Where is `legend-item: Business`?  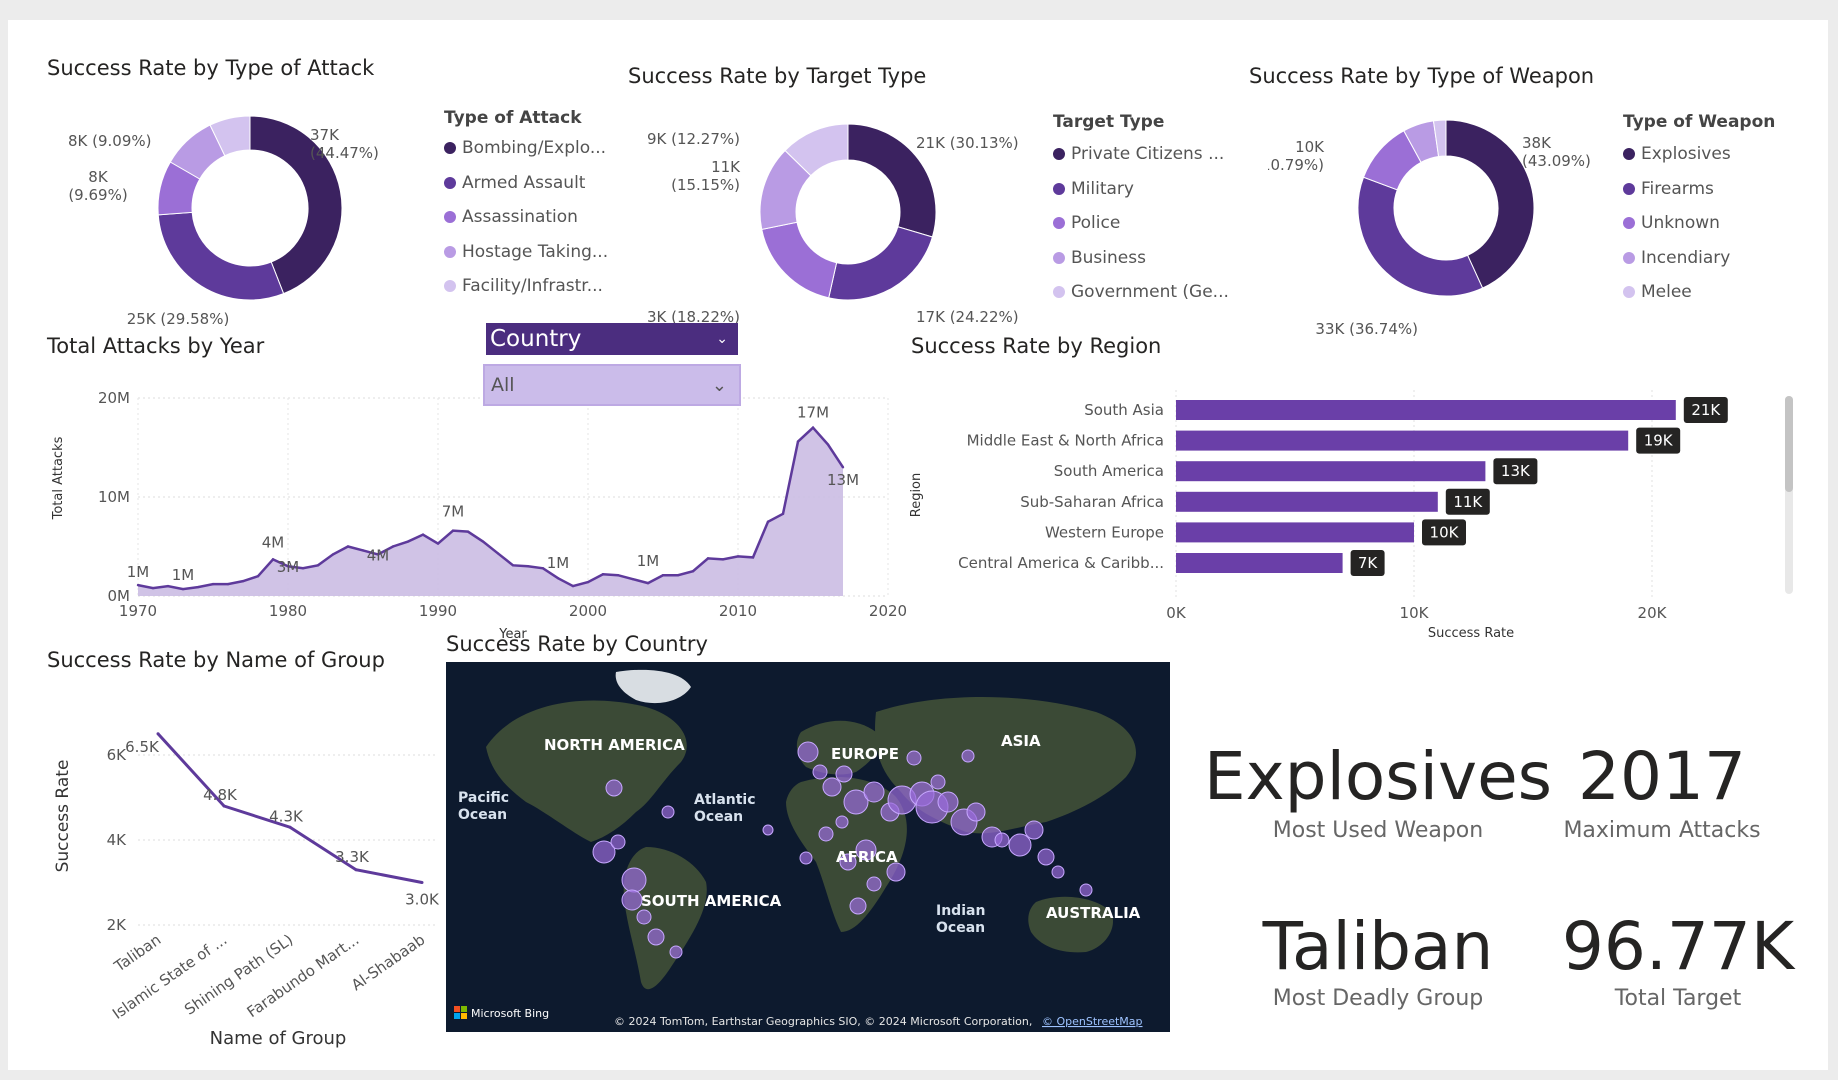 legend-item: Business is located at coordinates (1099, 258).